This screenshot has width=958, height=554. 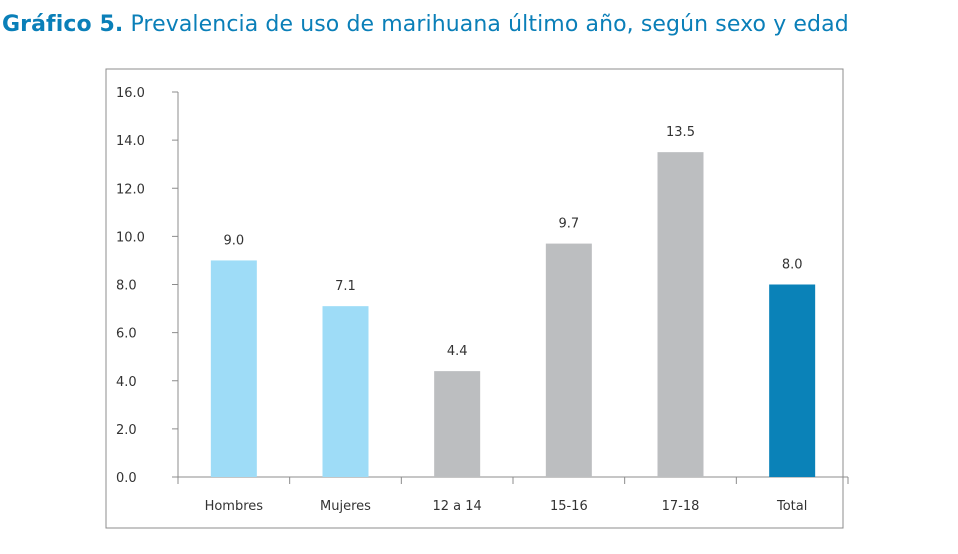 I want to click on y-axis: 0.0 2.0 4.0 6.0 8.0 10.0 12.0 14.0 16.0, so click(x=147, y=286).